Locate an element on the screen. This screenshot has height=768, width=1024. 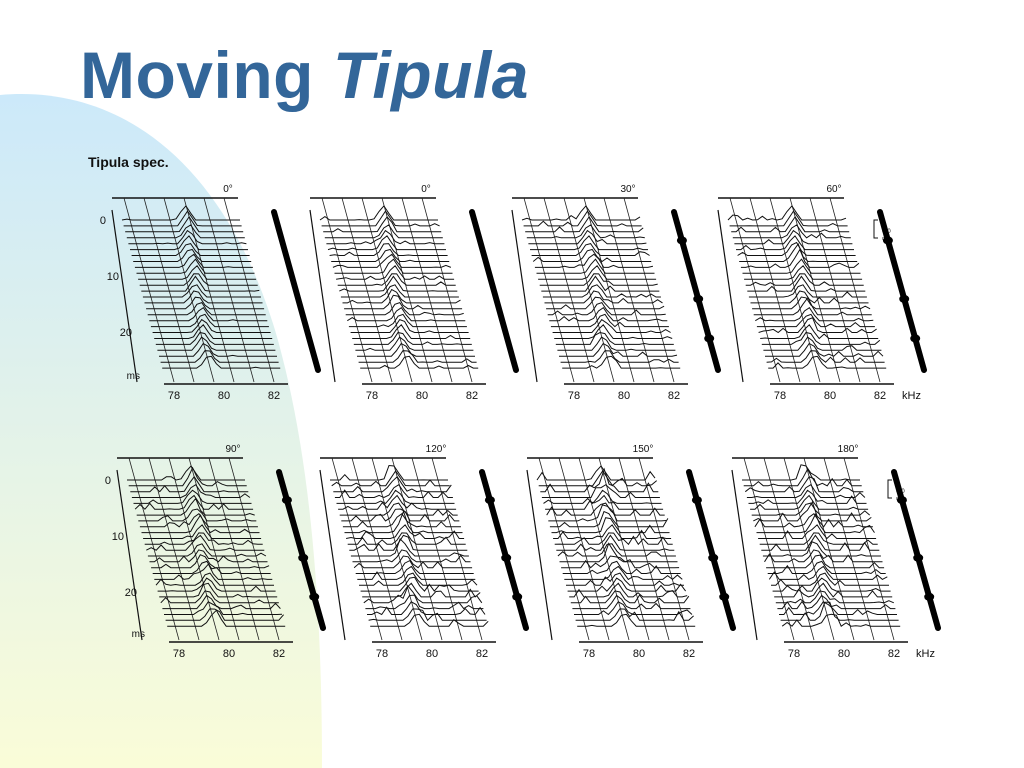
time-tick-label: 0 is located at coordinates (108, 481).